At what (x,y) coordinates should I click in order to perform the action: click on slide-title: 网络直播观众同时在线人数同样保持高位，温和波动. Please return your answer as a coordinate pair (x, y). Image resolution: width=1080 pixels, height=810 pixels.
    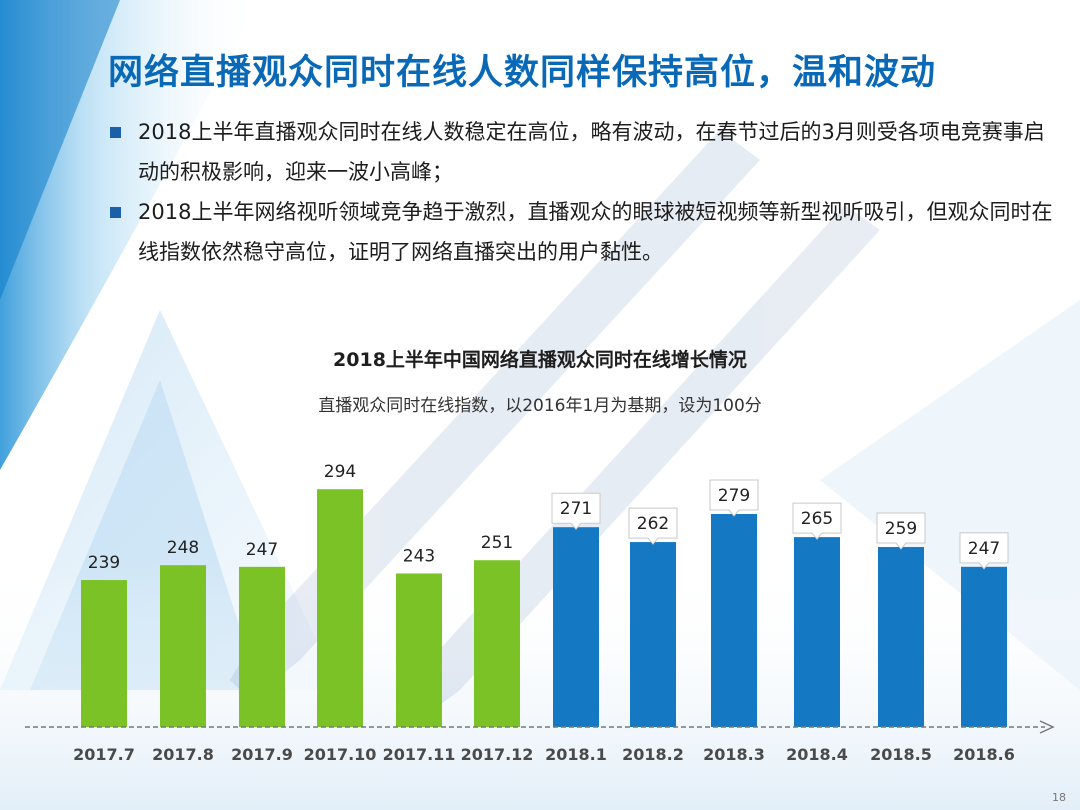
    Looking at the image, I should click on (522, 73).